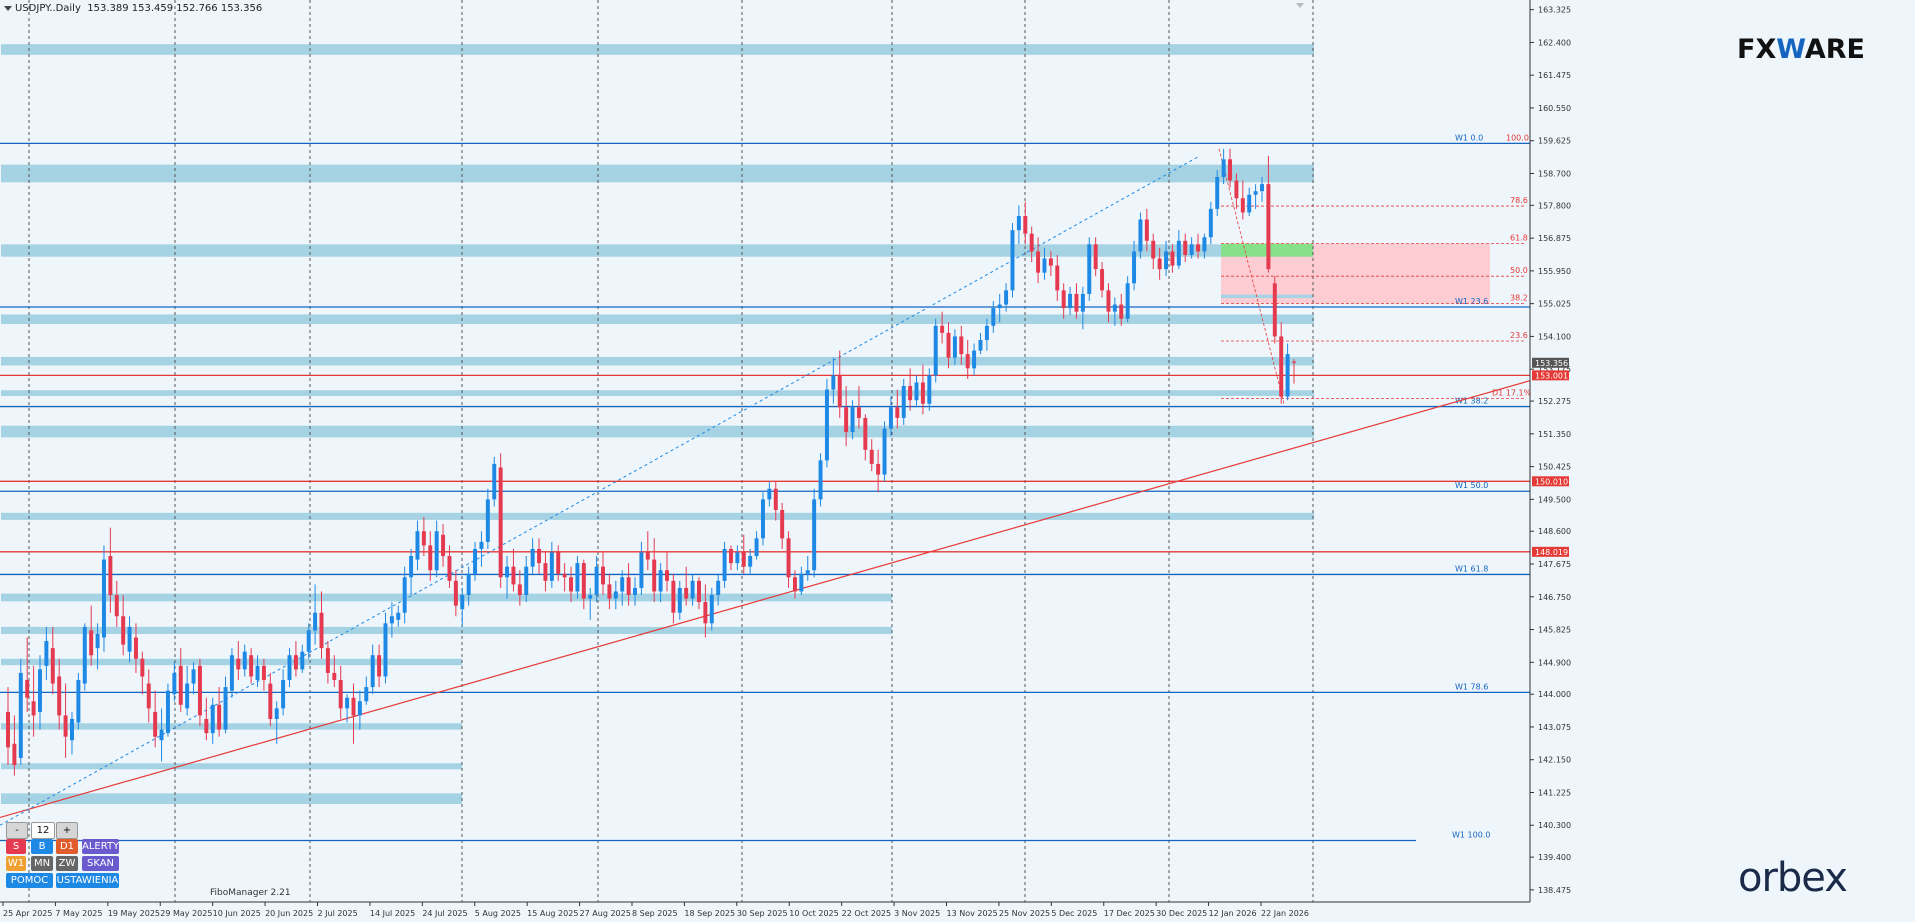 The width and height of the screenshot is (1915, 922). I want to click on price-tick-label: 152.275, so click(1554, 401).